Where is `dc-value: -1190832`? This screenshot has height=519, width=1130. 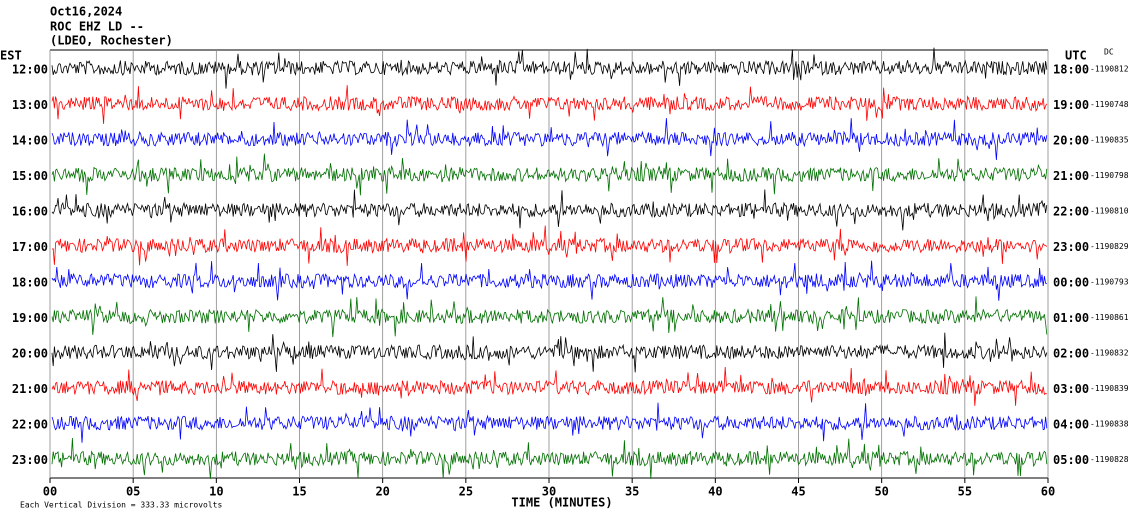
dc-value: -1190832 is located at coordinates (1109, 353).